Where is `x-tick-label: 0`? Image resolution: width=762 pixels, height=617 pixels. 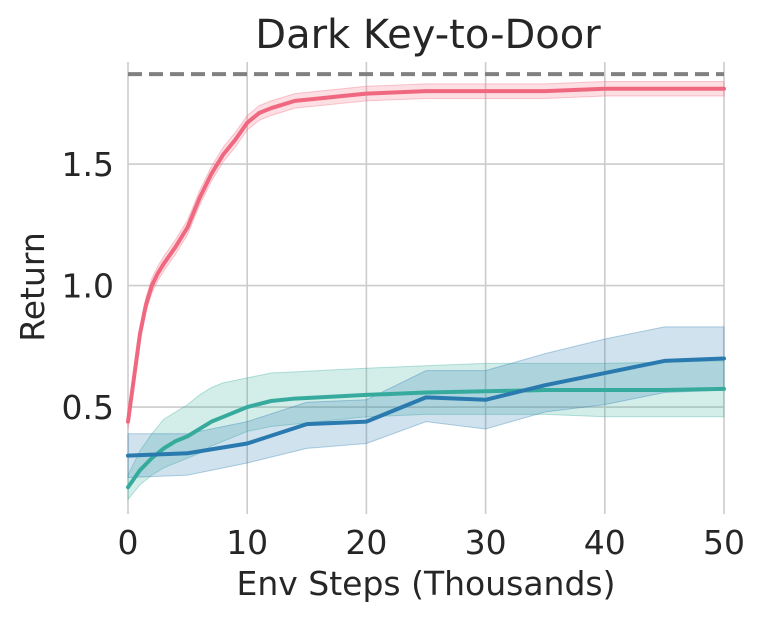
x-tick-label: 0 is located at coordinates (128, 542).